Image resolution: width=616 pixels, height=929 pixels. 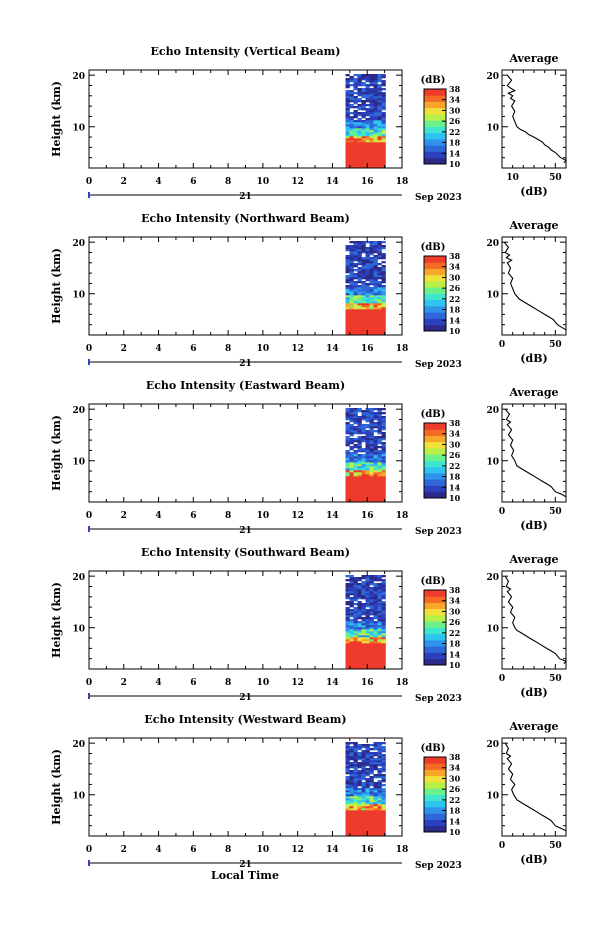 I want to click on colorbar-tick-label: 10, so click(x=455, y=832).